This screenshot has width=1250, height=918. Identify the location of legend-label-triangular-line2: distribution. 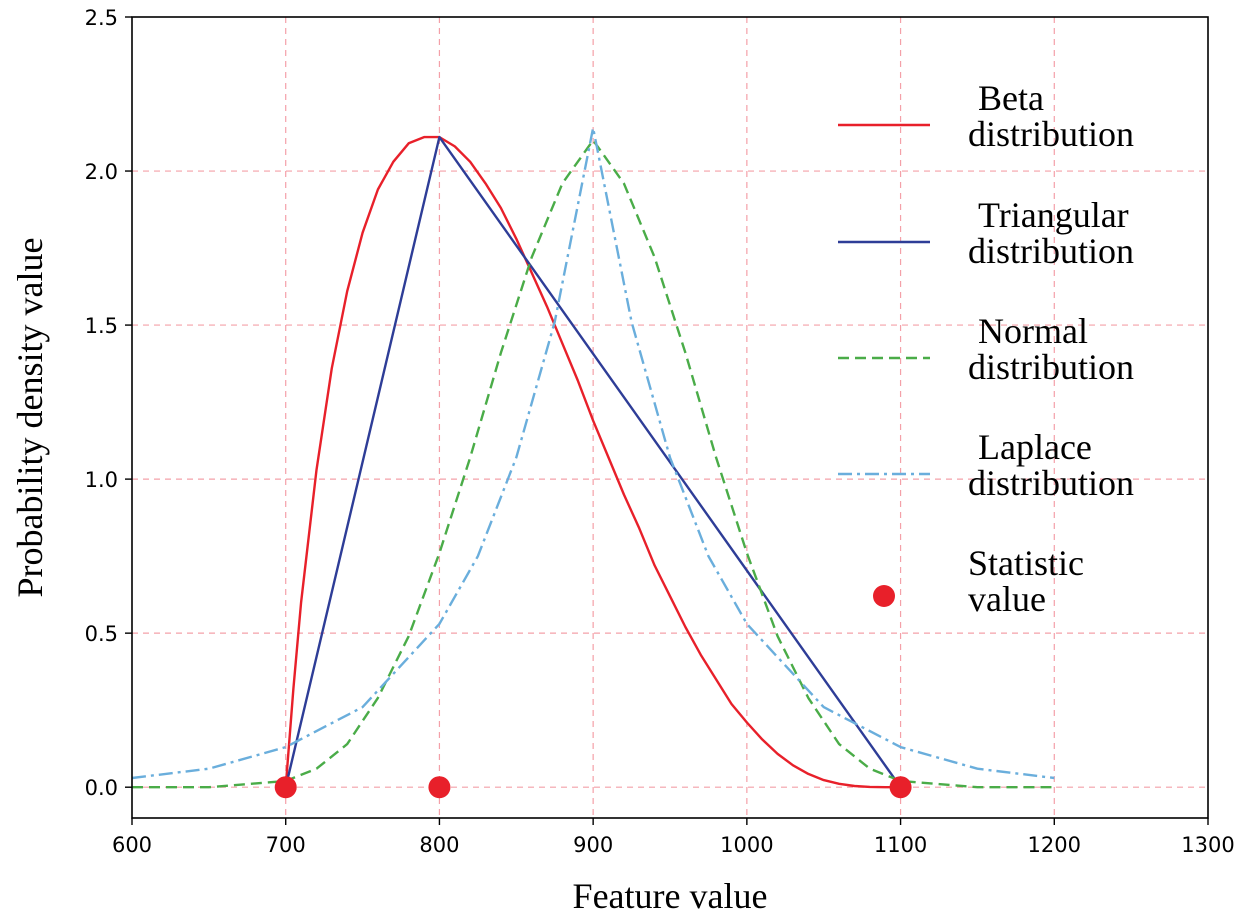
(1051, 251).